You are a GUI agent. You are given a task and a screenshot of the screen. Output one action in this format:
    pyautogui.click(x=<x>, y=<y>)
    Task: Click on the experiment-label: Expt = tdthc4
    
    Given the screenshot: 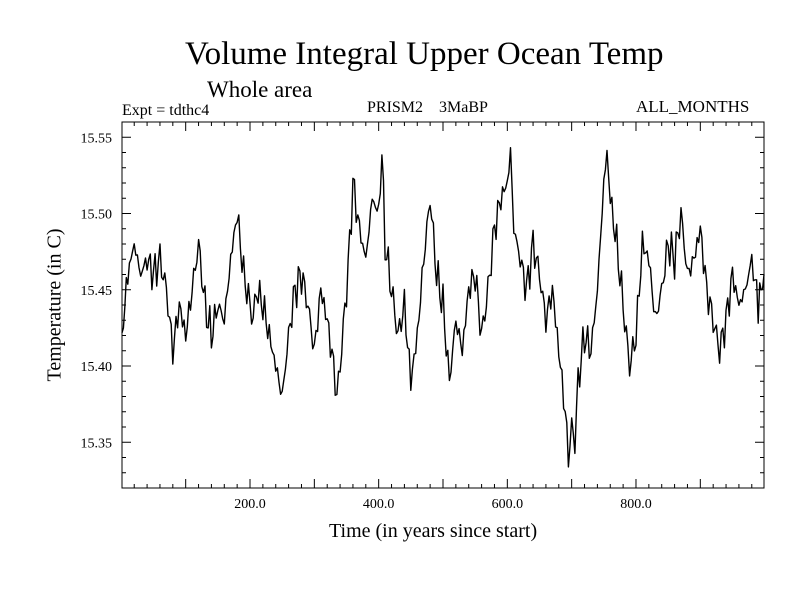 What is the action you would take?
    pyautogui.click(x=166, y=110)
    